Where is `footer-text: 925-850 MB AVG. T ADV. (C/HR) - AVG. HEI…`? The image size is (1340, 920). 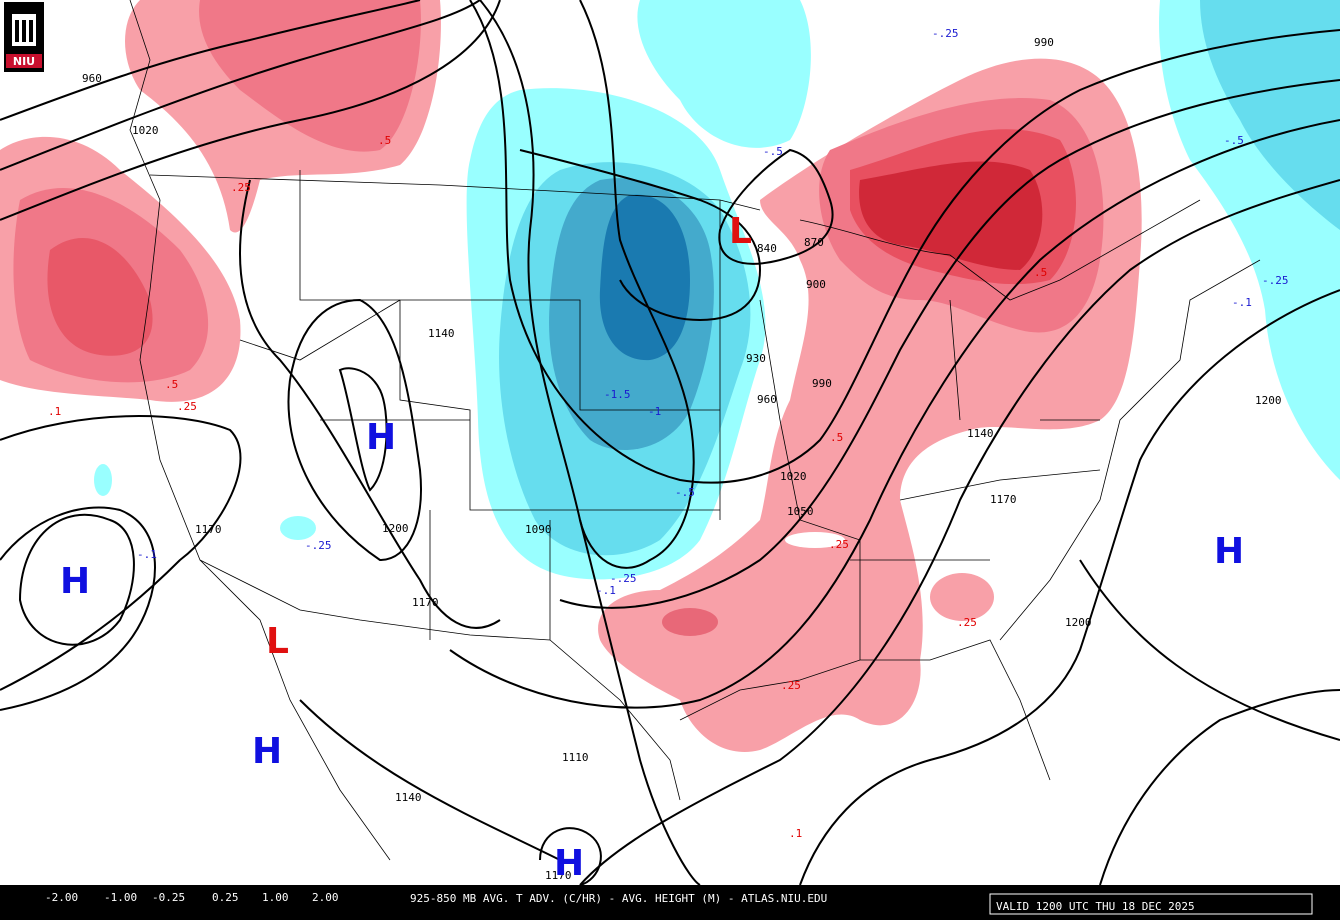 footer-text: 925-850 MB AVG. T ADV. (C/HR) - AVG. HEI… is located at coordinates (618, 898).